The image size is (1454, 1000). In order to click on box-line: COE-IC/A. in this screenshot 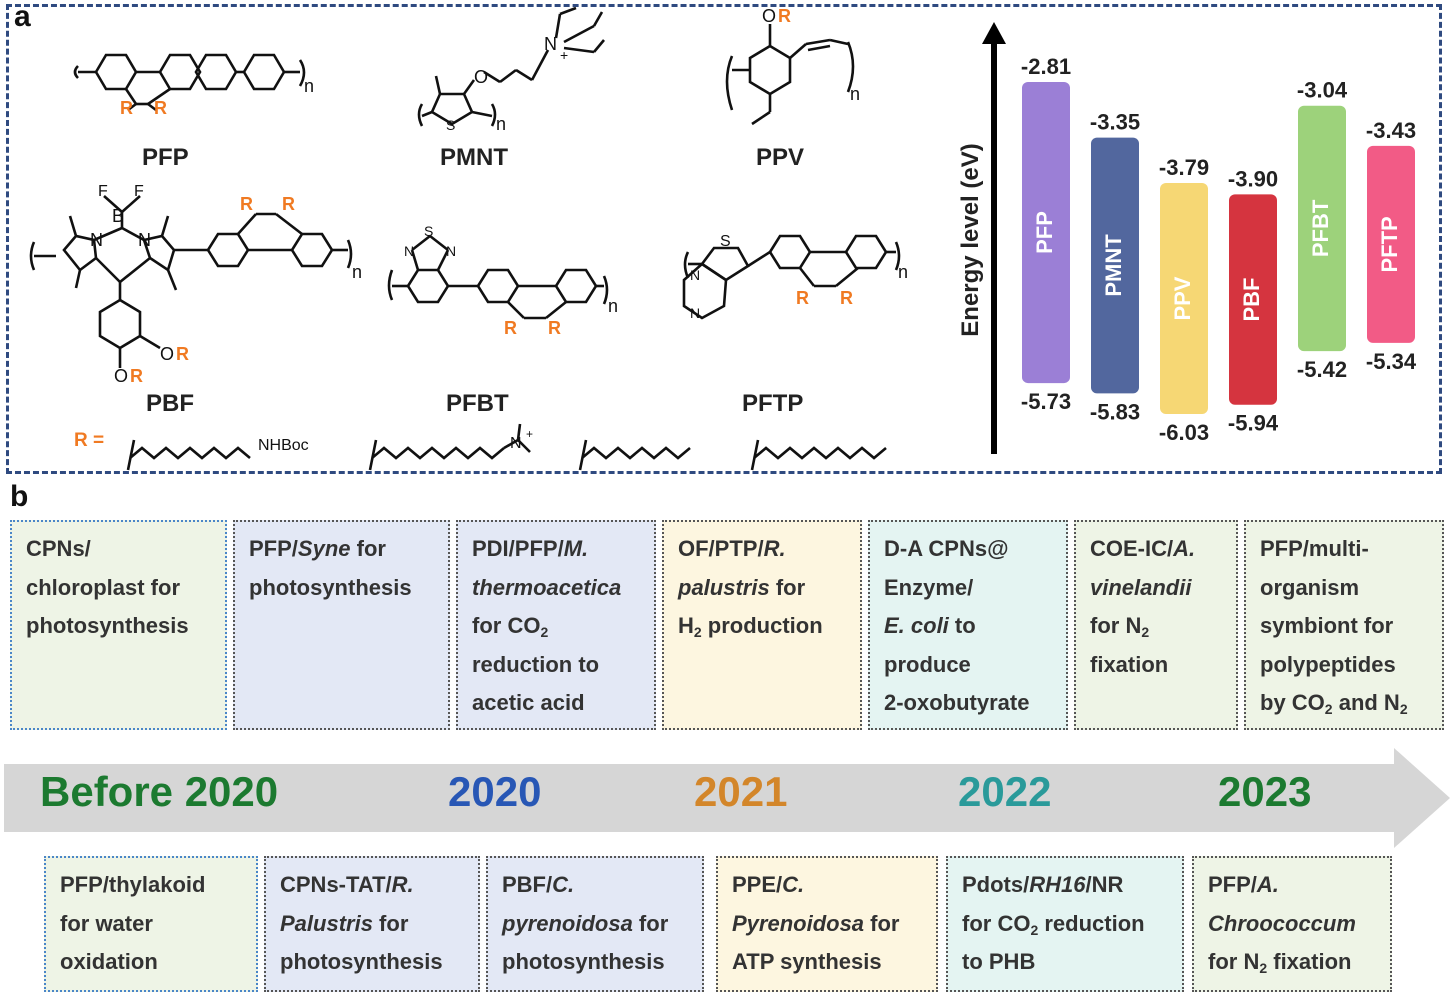, I will do `click(1143, 548)`.